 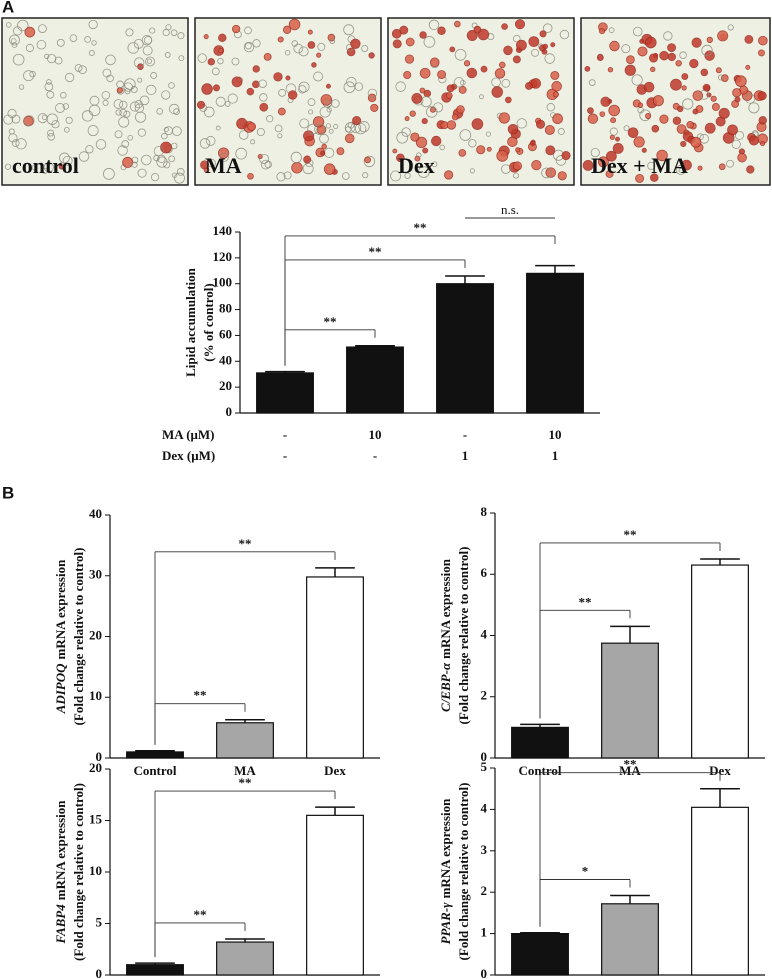 I want to click on y-tick-label: 6, so click(x=484, y=572).